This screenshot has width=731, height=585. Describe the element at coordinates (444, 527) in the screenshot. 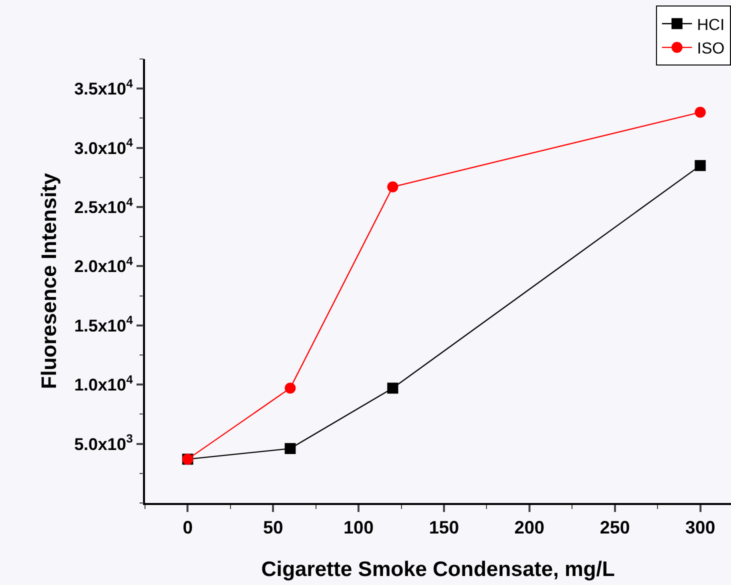

I see `x-tick-label: 150` at that location.